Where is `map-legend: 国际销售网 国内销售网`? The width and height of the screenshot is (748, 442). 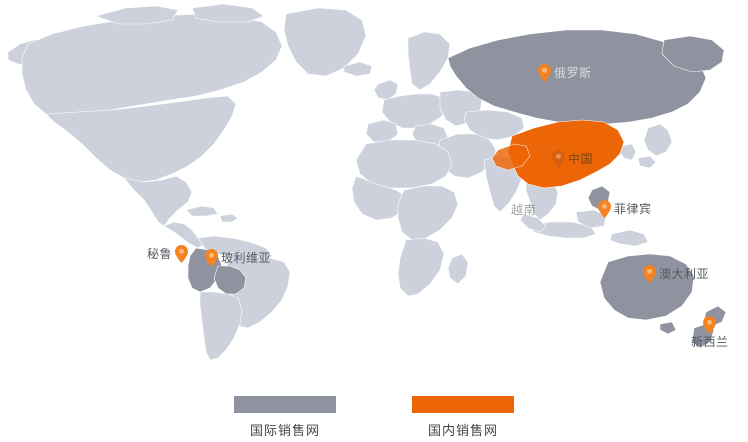
map-legend: 国际销售网 国内销售网 is located at coordinates (374, 419).